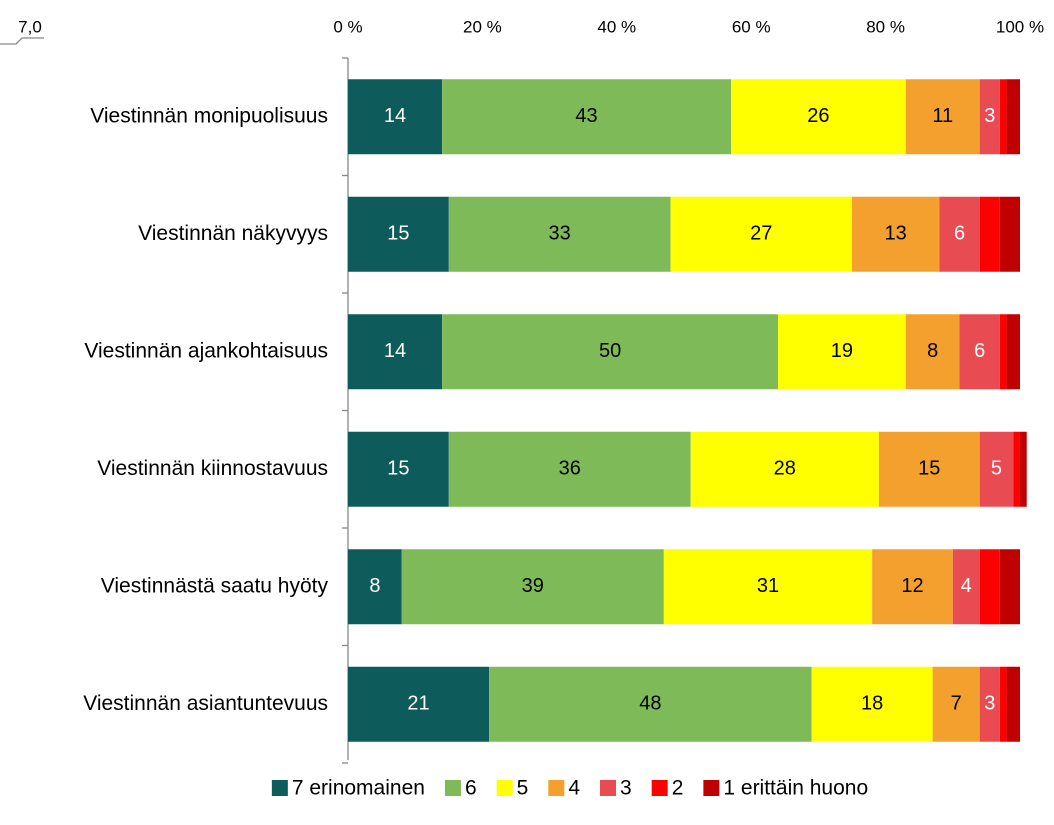 The image size is (1054, 825). I want to click on data-label: 12, so click(912, 586).